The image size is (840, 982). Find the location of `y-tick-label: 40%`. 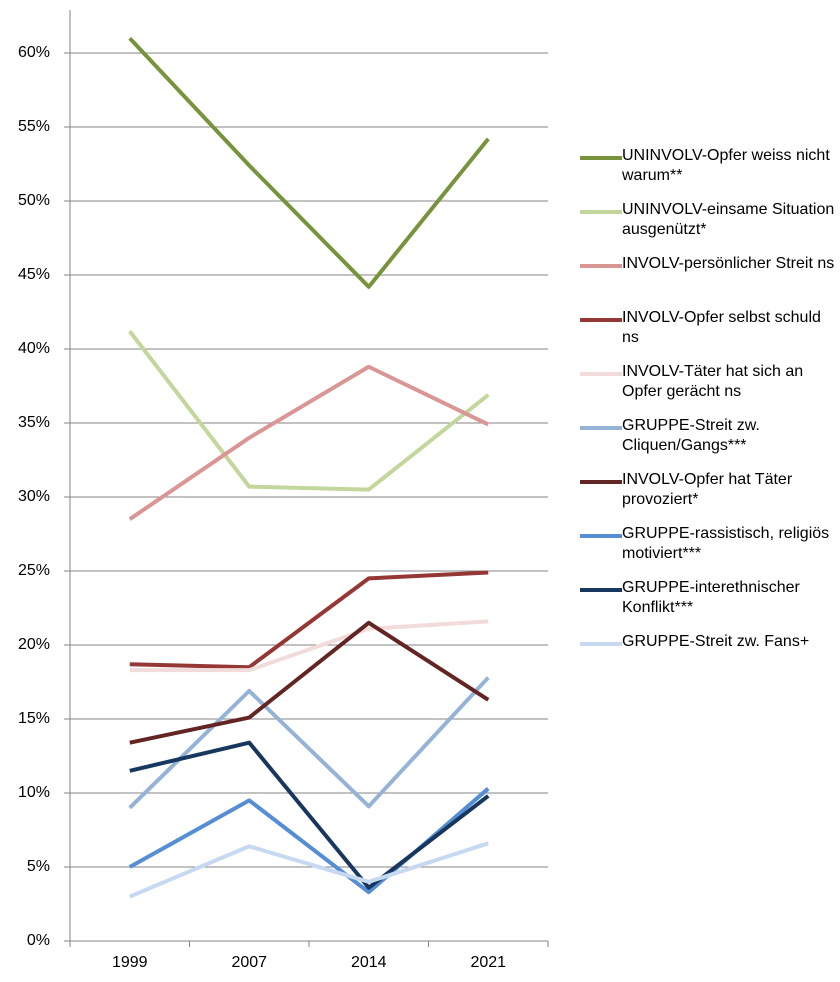

y-tick-label: 40% is located at coordinates (34, 348).